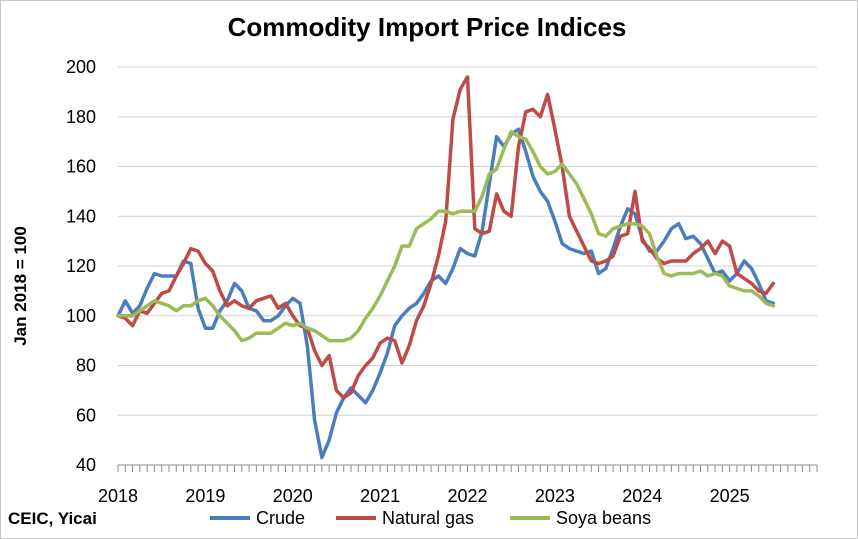 This screenshot has height=539, width=858. I want to click on y-tick-label: 80, so click(86, 366).